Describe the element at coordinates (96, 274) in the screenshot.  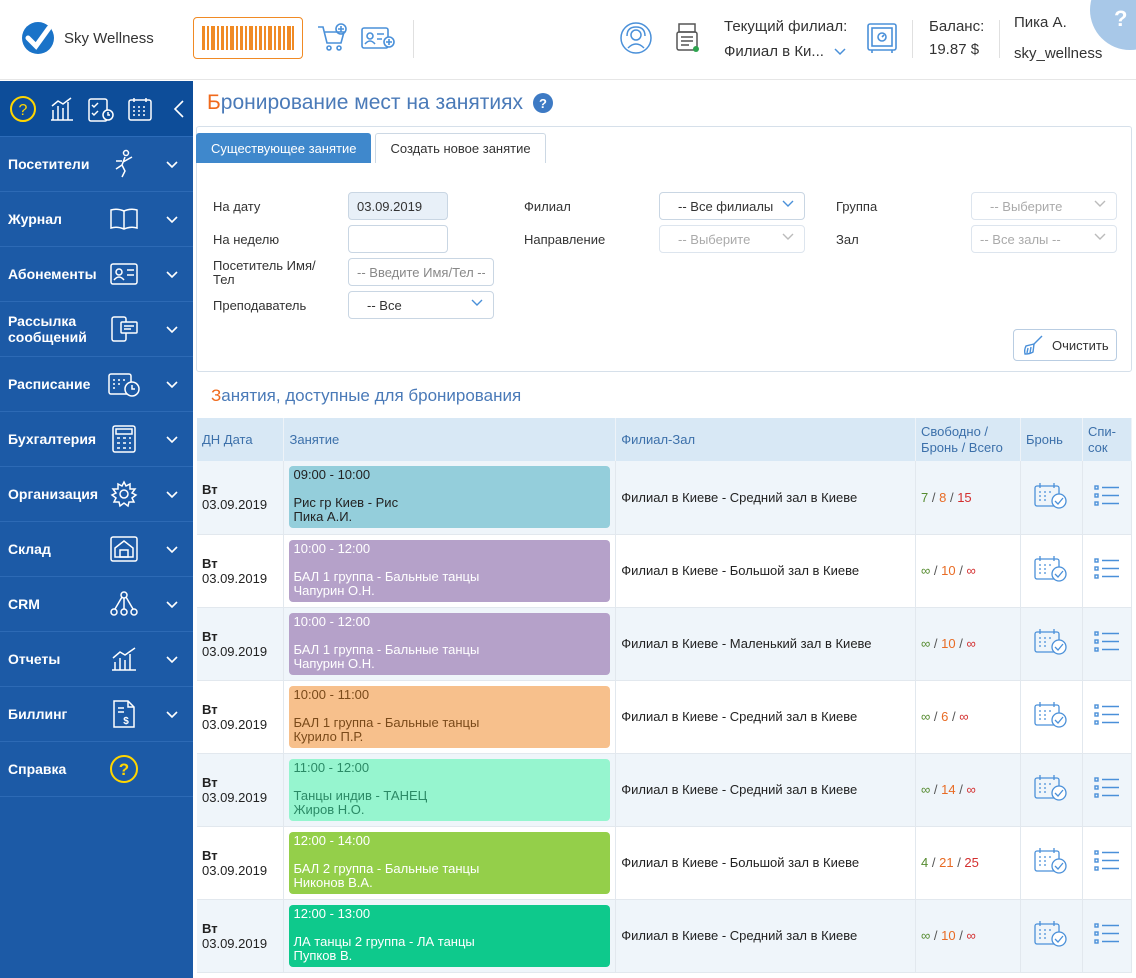
I see `sidebar-item-2: Абонементы` at that location.